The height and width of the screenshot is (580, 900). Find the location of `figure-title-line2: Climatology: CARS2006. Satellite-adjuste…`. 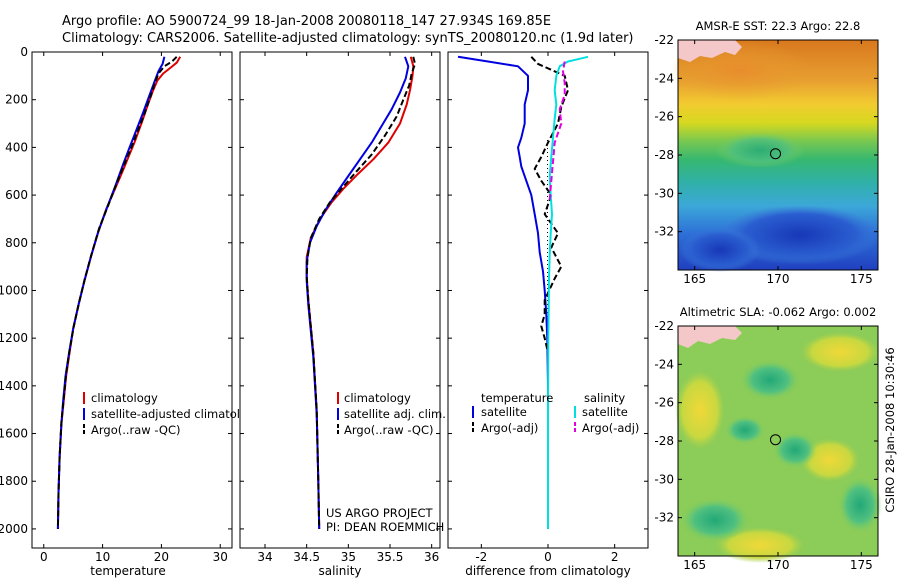

figure-title-line2: Climatology: CARS2006. Satellite-adjuste… is located at coordinates (348, 38).